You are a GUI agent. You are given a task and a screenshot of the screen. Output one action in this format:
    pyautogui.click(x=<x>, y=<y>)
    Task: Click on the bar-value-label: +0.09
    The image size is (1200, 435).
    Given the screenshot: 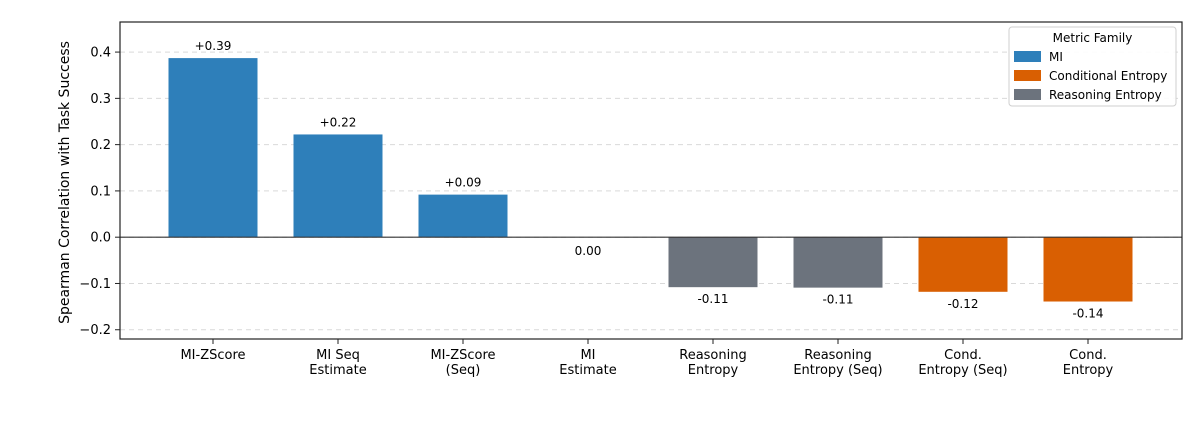 What is the action you would take?
    pyautogui.click(x=463, y=183)
    